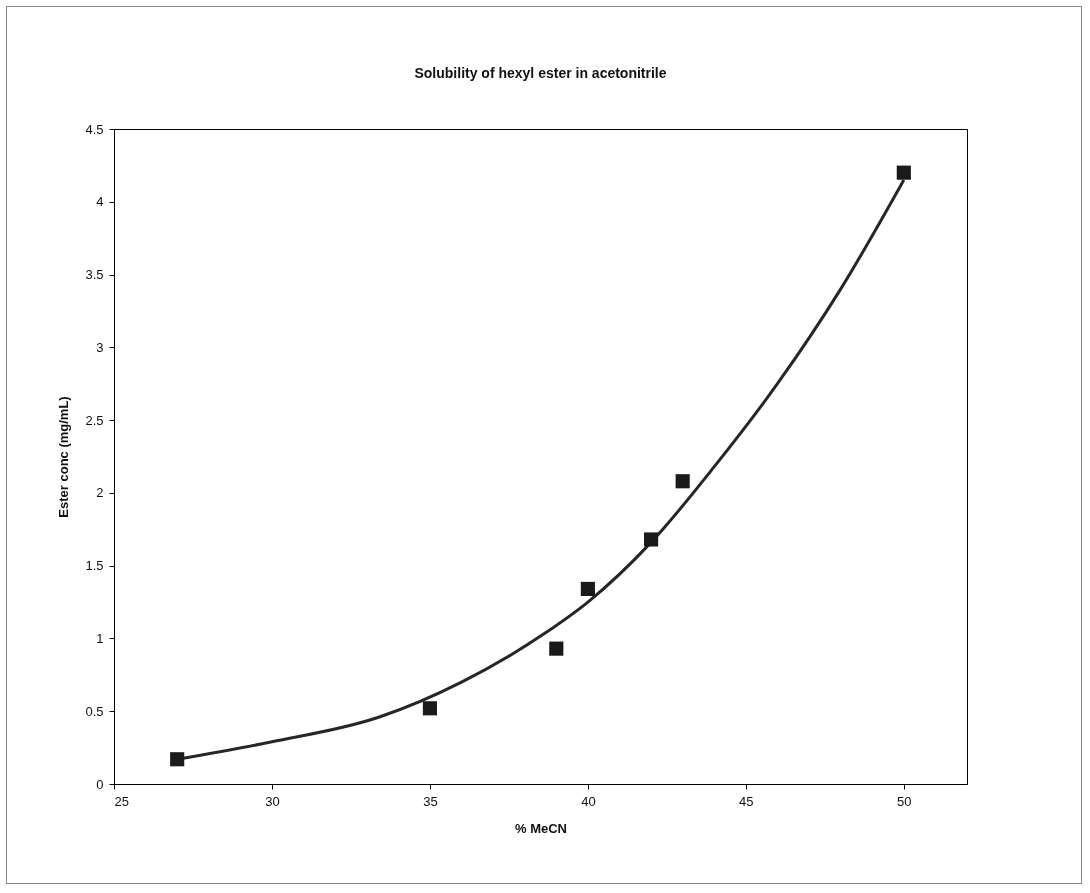 The width and height of the screenshot is (1090, 893). I want to click on y-tick-label: 3, so click(100, 347).